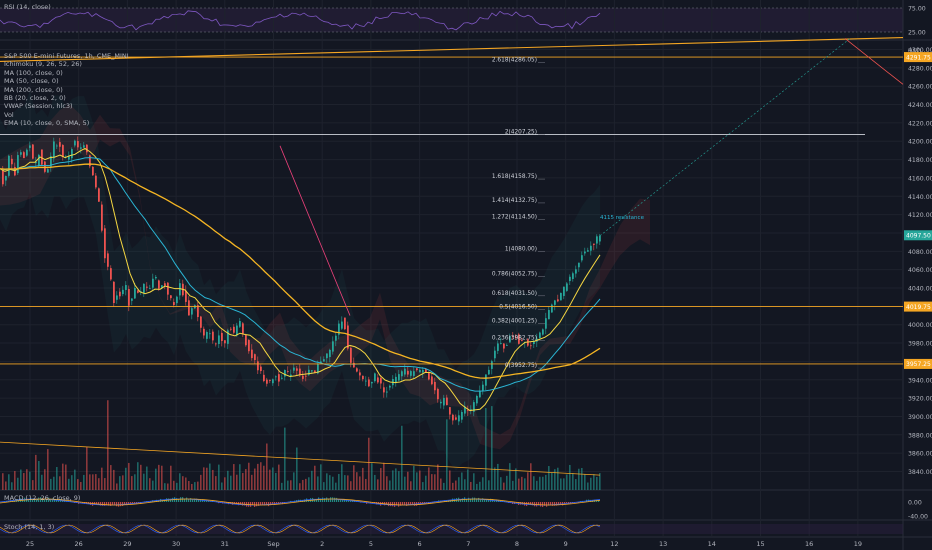  Describe the element at coordinates (9, 114) in the screenshot. I see `legend-indicator: Vol` at that location.